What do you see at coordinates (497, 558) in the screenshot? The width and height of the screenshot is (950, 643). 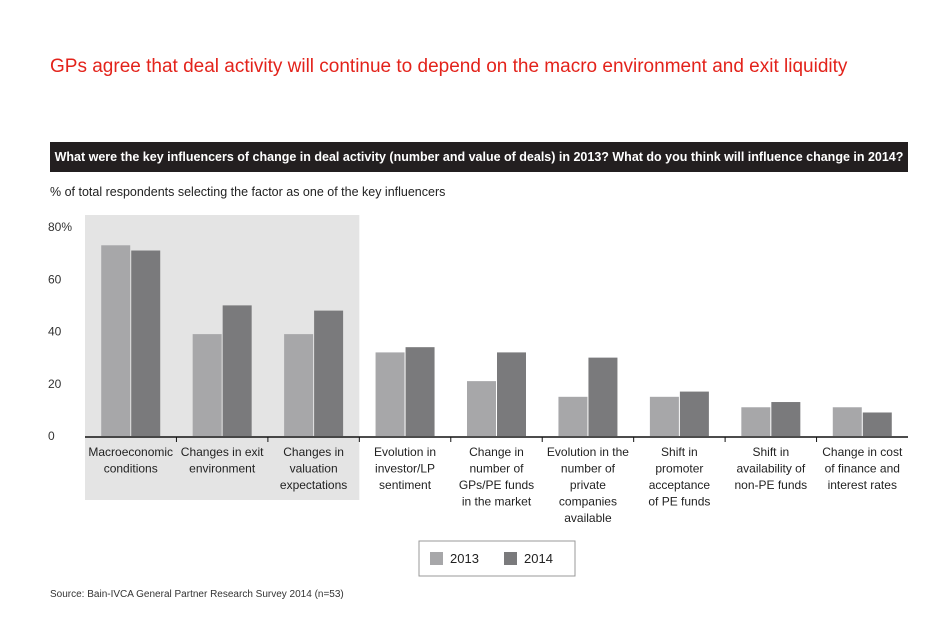 I see `legend-box` at bounding box center [497, 558].